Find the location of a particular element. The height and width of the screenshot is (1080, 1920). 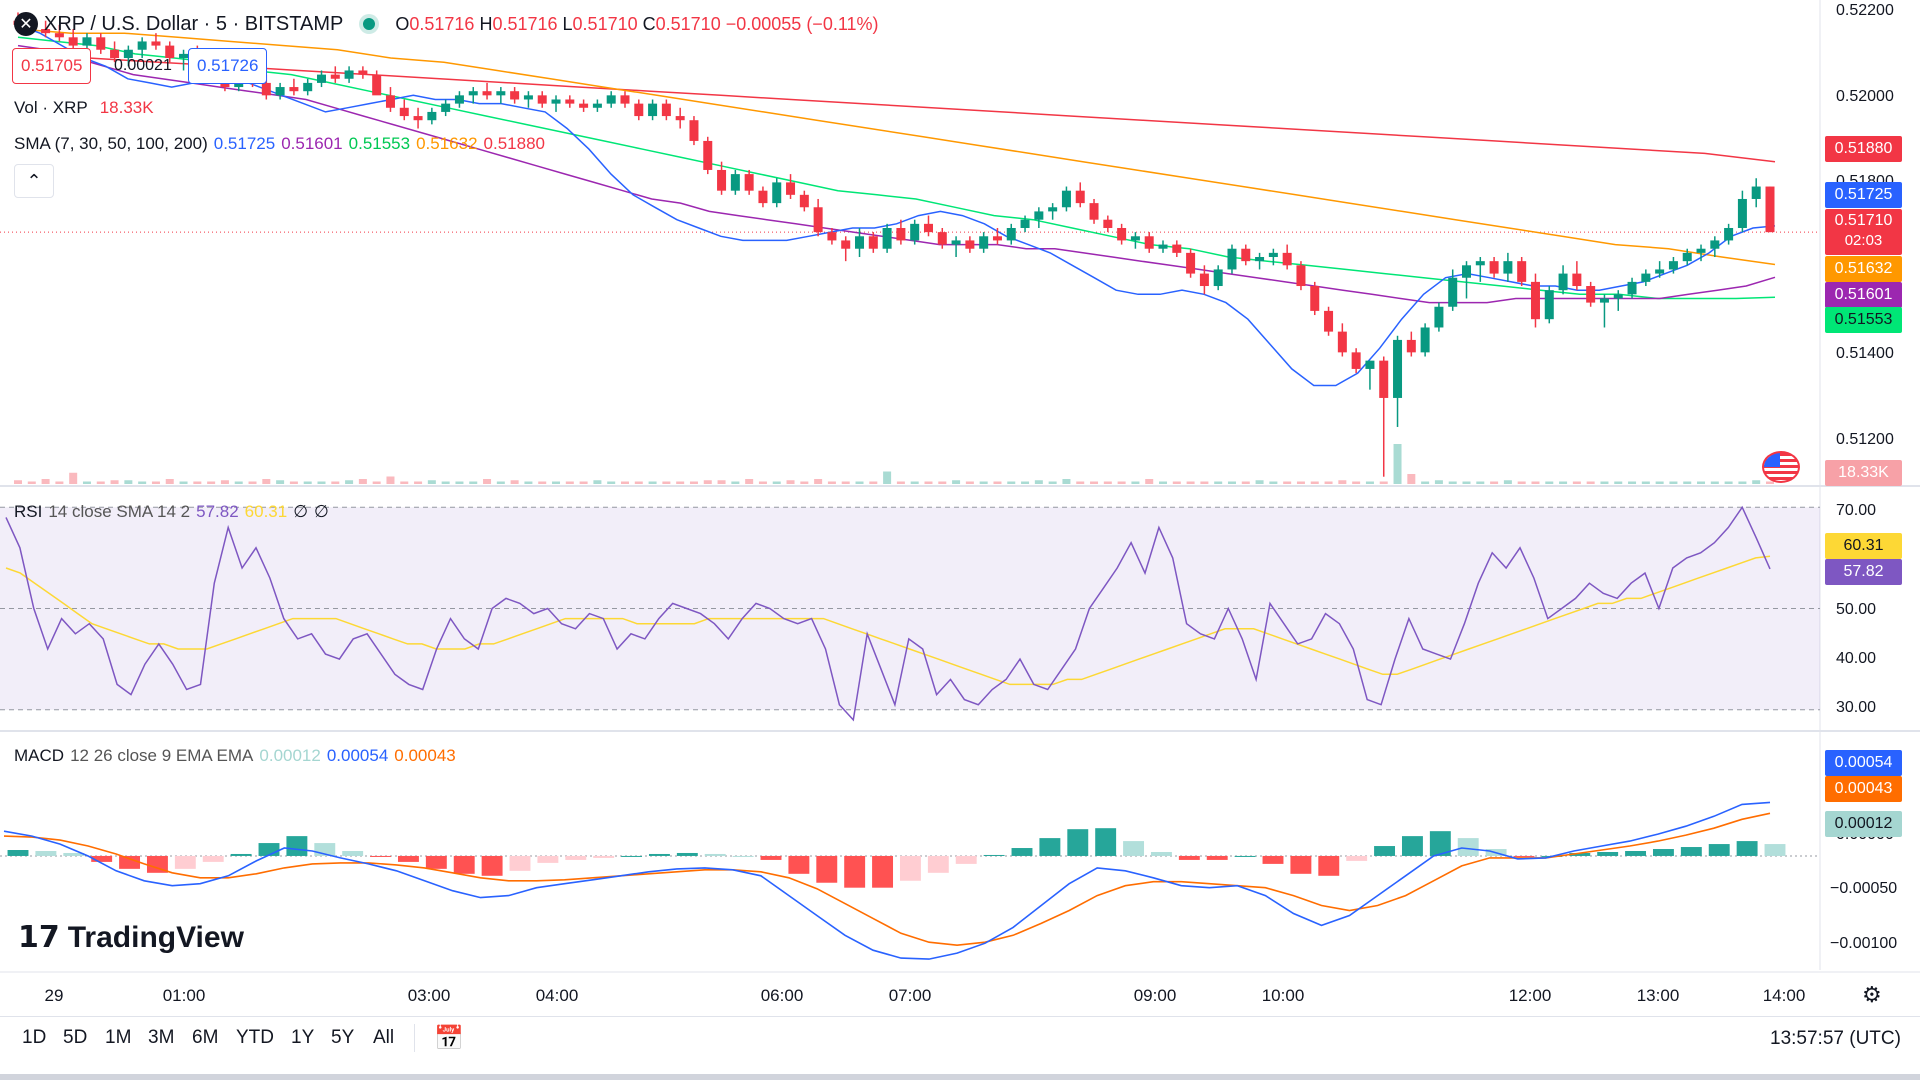

range-1d-button: 1D is located at coordinates (34, 1037).